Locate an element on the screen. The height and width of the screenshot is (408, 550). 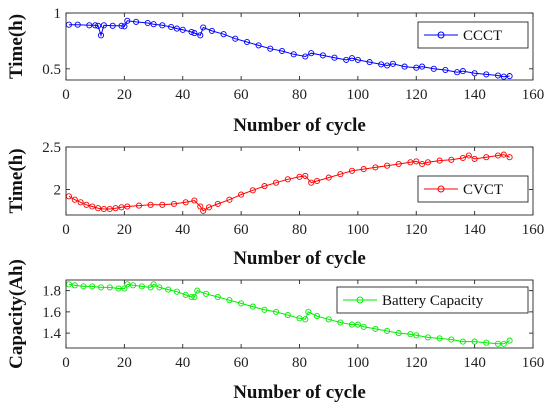
y-tick-label: 0.5 is located at coordinates (51, 70).